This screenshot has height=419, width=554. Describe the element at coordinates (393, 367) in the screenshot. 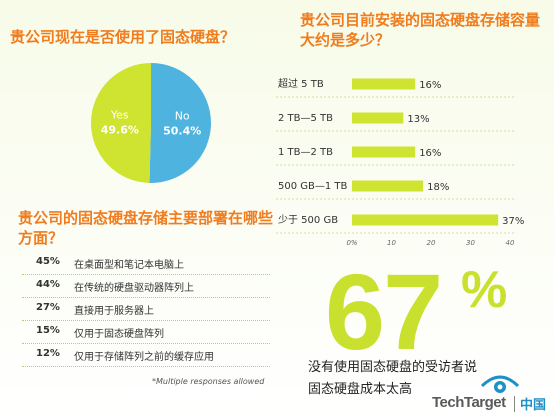

I see `caption-line-1: 没有使用固态硬盘的受访者说` at that location.